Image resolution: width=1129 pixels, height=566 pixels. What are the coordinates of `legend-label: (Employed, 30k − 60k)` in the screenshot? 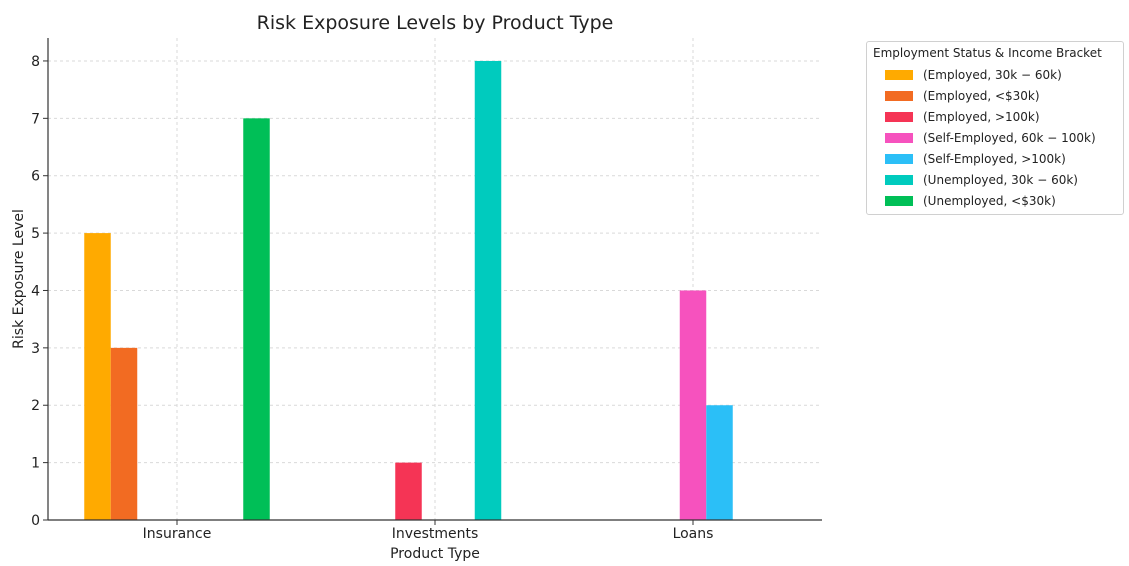 It's located at (992, 74).